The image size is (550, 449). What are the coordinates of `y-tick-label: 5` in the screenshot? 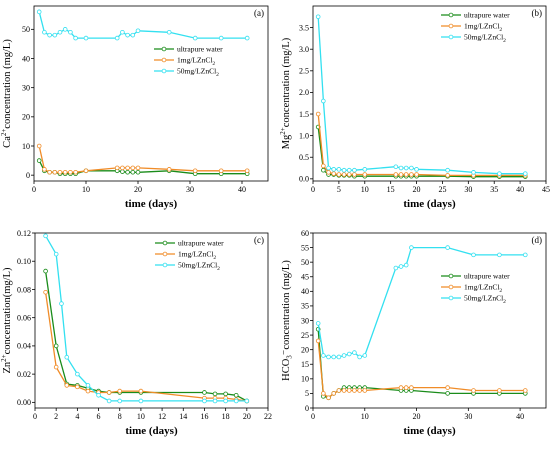 It's located at (307, 393).